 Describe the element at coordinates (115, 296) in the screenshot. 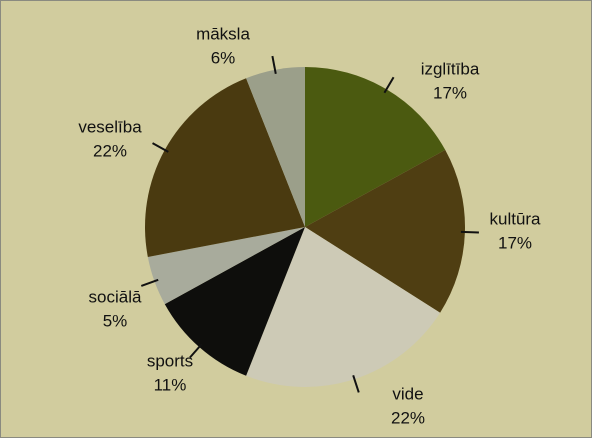

I see `slice-label: sociālā` at that location.